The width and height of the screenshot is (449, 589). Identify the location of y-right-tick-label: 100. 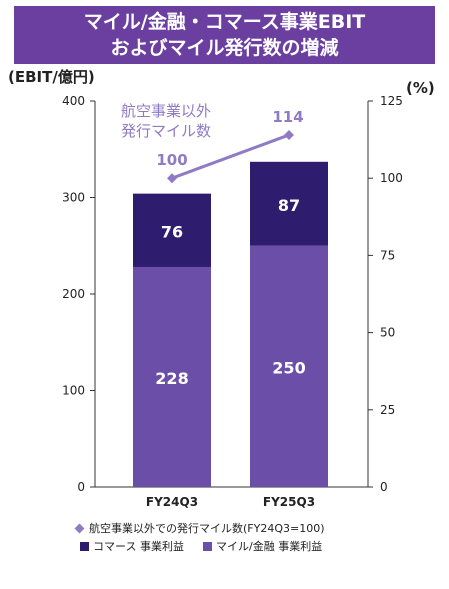
(391, 178).